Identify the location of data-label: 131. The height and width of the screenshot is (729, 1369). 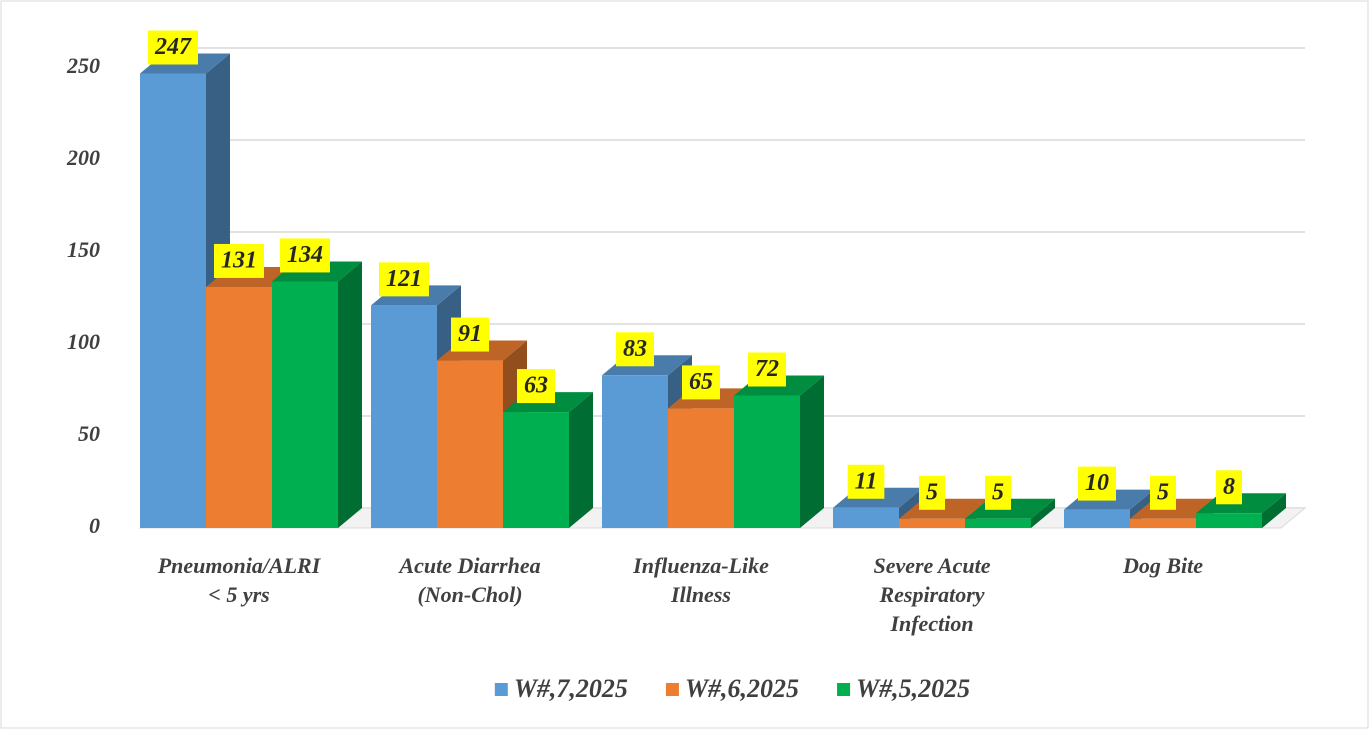
(239, 260).